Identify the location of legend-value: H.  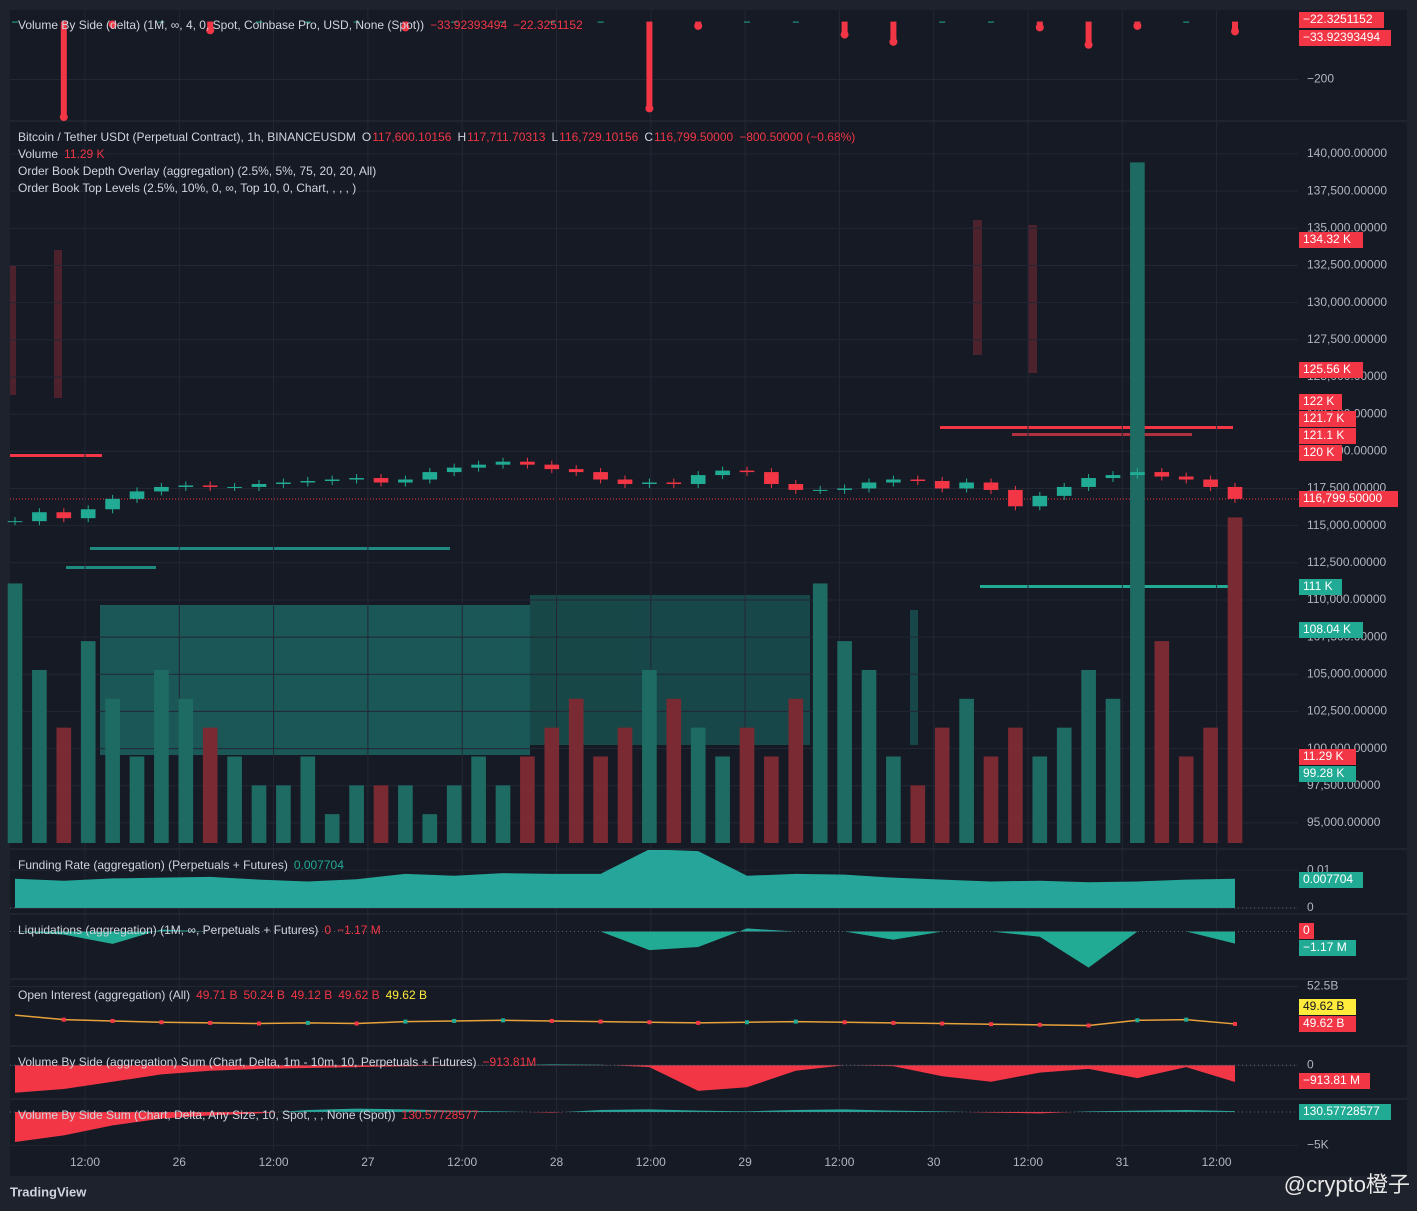
(461, 137).